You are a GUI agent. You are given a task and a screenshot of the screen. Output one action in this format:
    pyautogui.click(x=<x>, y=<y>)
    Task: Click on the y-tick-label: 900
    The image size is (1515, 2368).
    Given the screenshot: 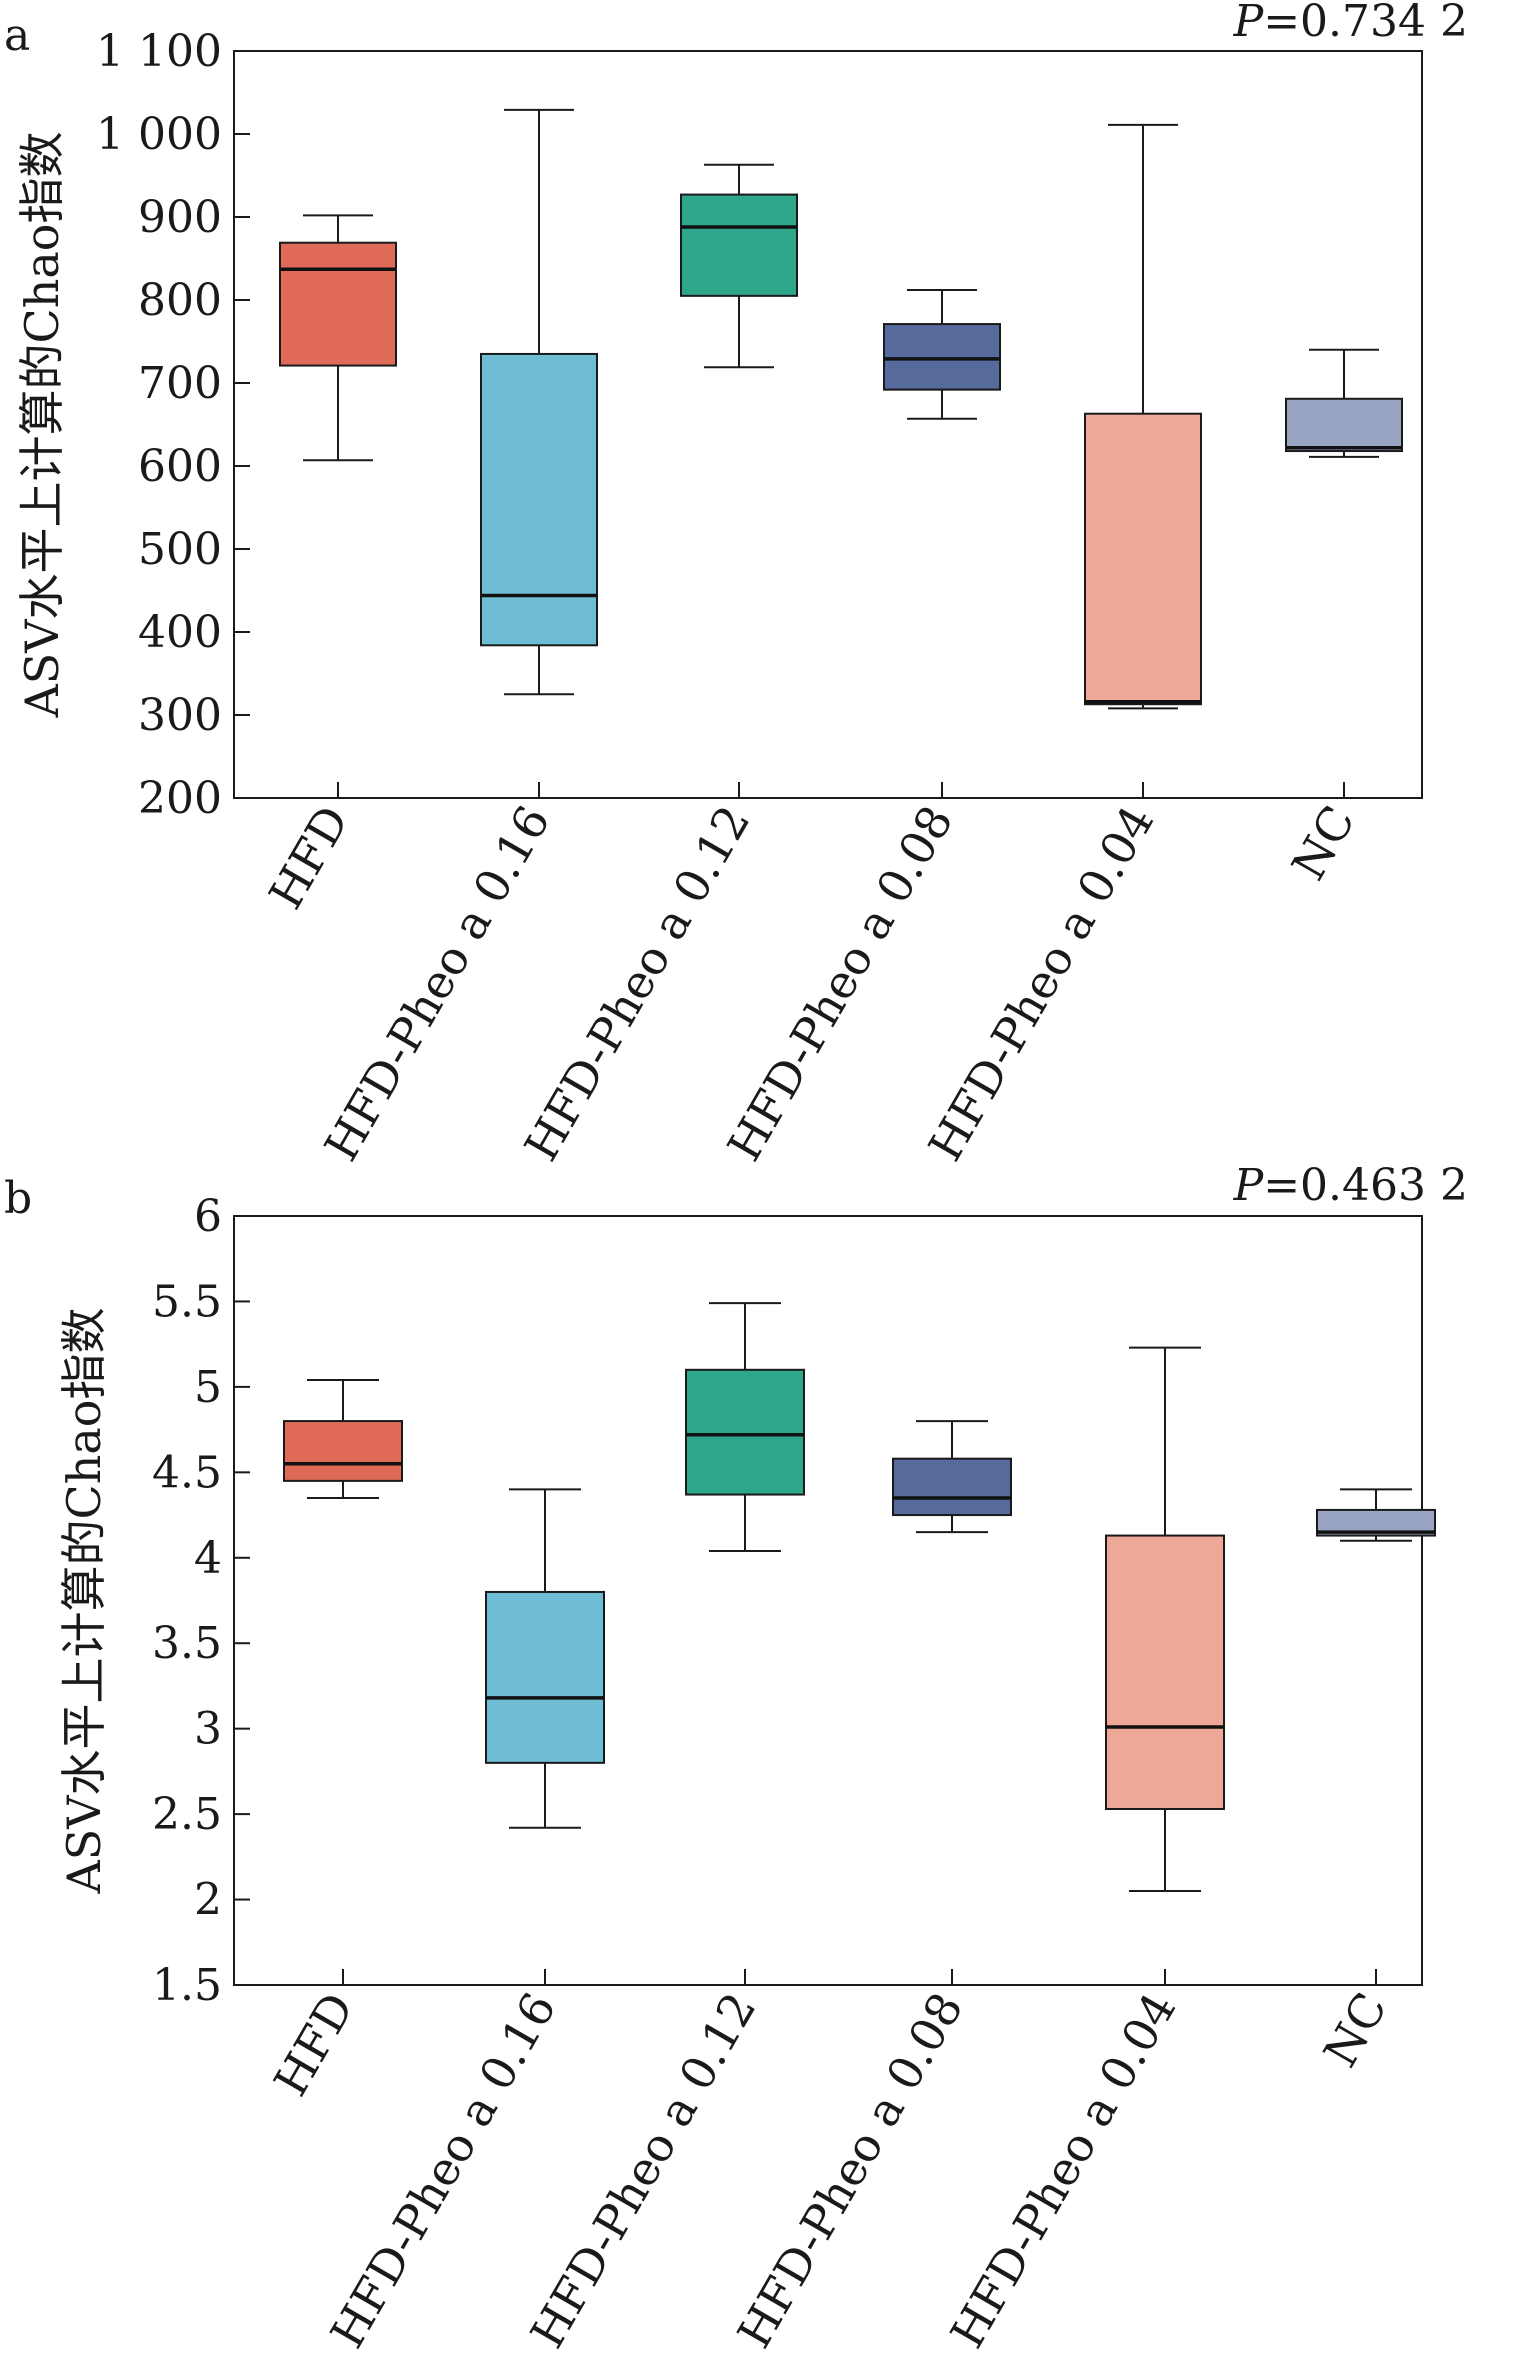 What is the action you would take?
    pyautogui.click(x=180, y=217)
    